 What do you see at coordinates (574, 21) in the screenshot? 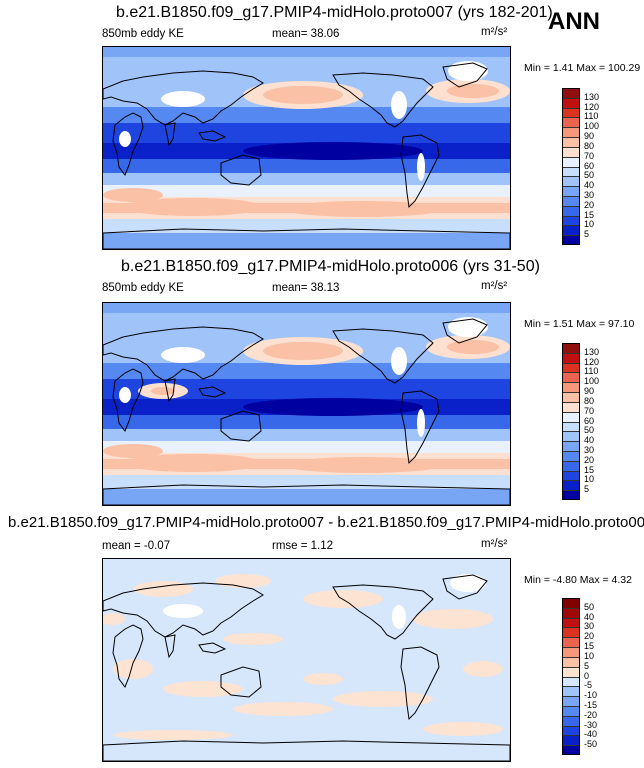
I see `season-label: ANN` at bounding box center [574, 21].